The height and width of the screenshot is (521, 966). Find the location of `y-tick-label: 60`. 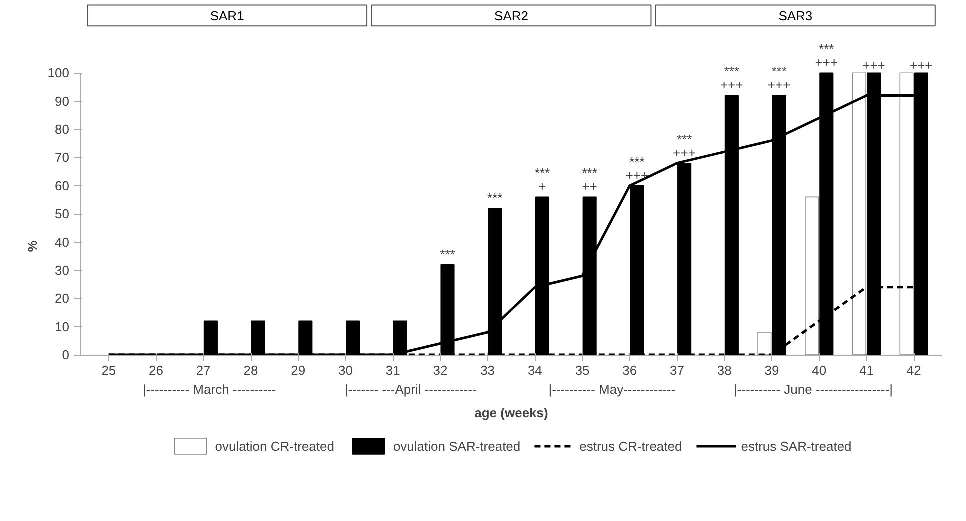

y-tick-label: 60 is located at coordinates (62, 186).